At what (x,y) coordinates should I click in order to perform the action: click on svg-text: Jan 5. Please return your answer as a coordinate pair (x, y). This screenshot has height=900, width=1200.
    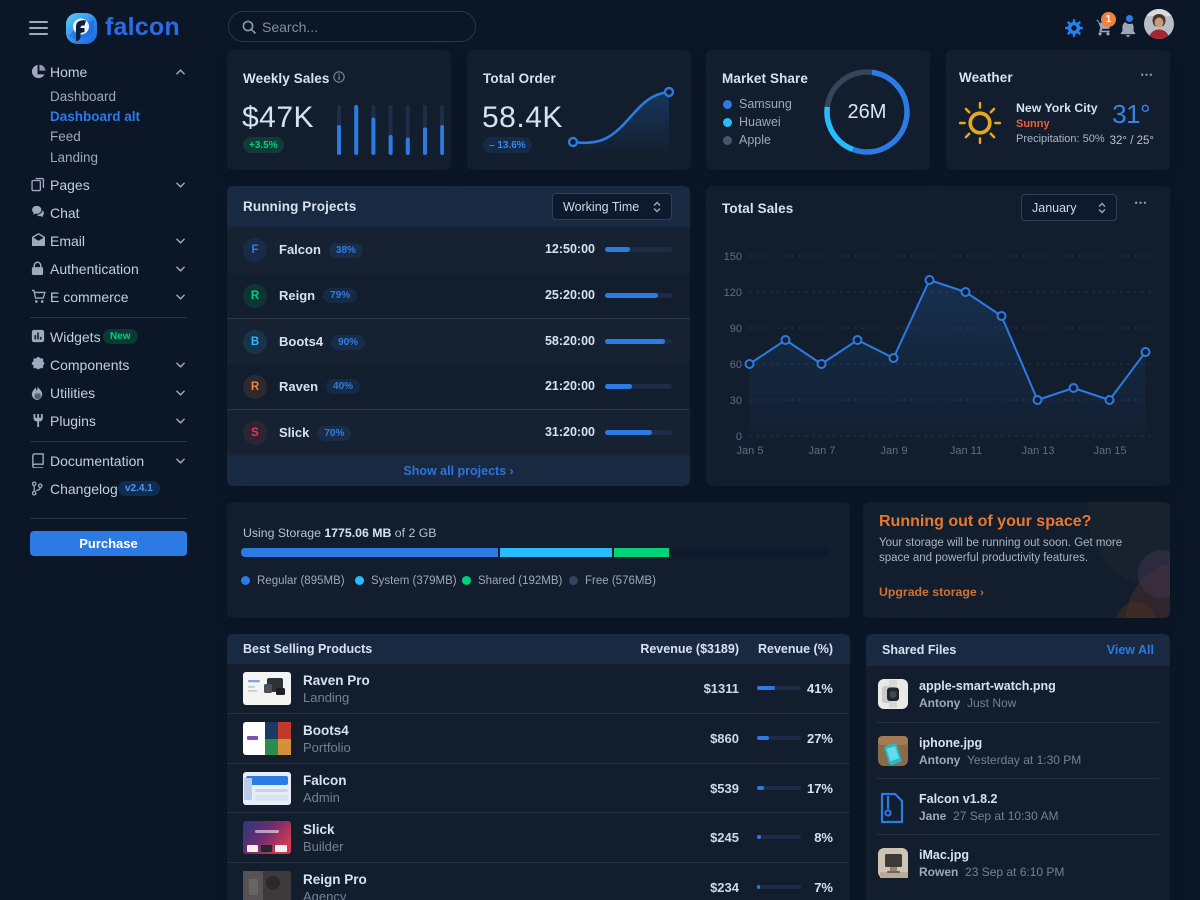
    Looking at the image, I should click on (750, 451).